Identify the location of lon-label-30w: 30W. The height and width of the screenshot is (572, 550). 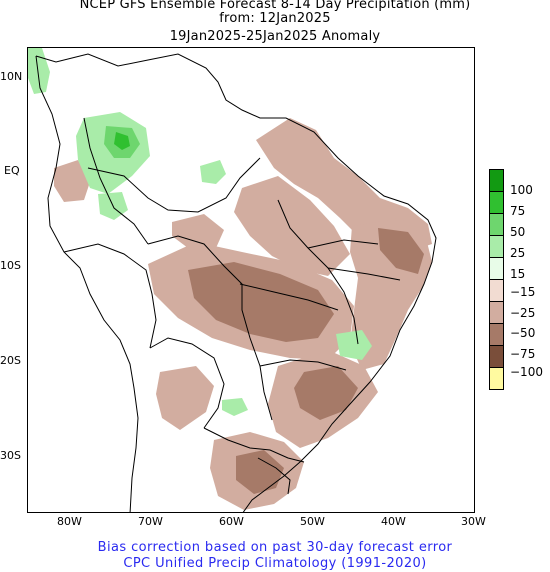
(473, 521).